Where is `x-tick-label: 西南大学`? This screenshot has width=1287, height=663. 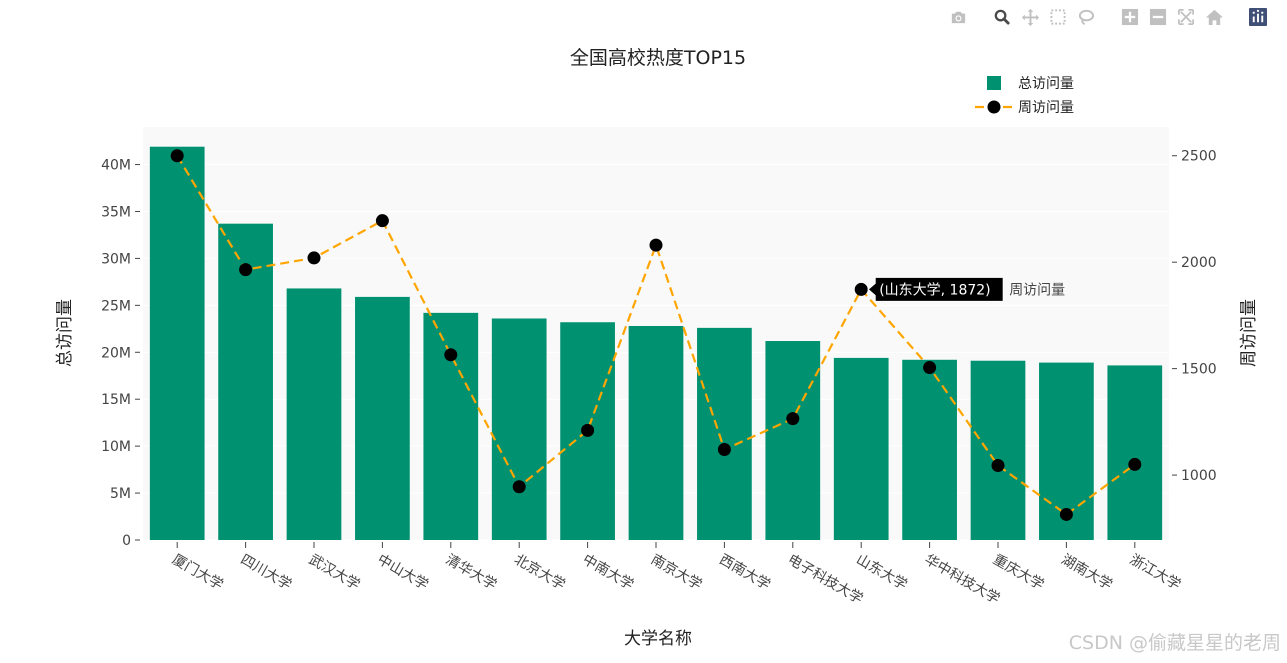 x-tick-label: 西南大学 is located at coordinates (744, 573).